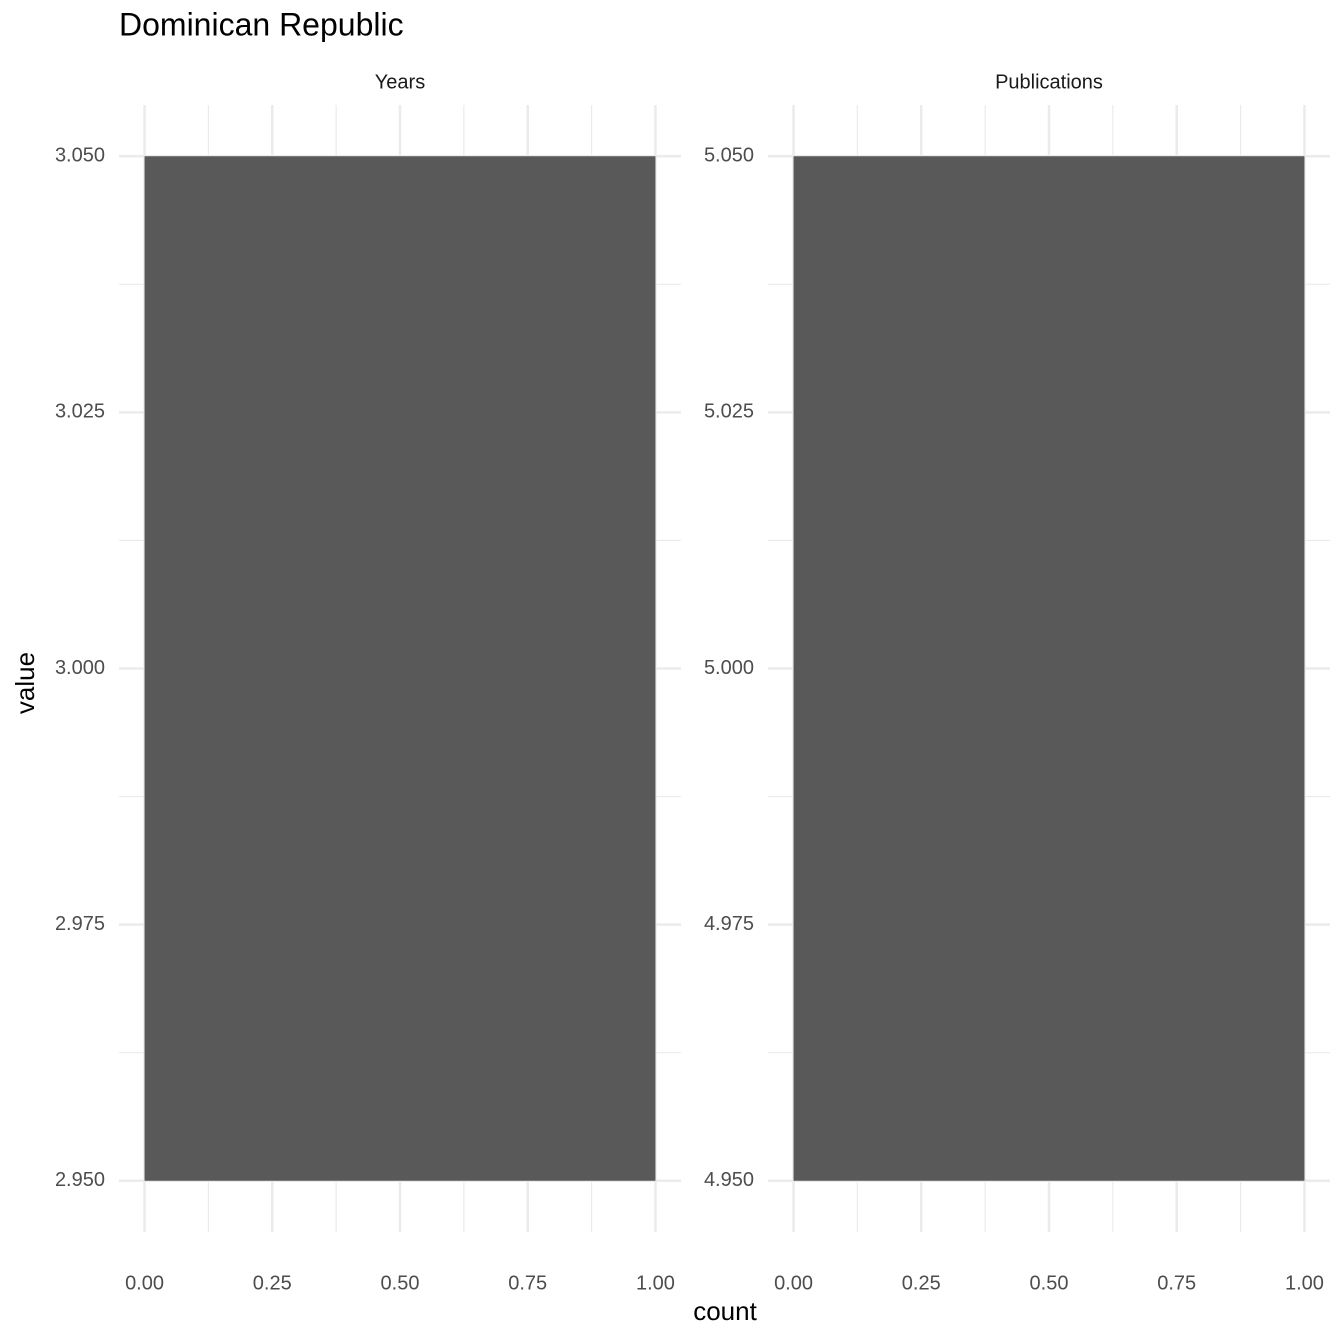  What do you see at coordinates (80, 924) in the screenshot?
I see `y-tick-label: 2.975` at bounding box center [80, 924].